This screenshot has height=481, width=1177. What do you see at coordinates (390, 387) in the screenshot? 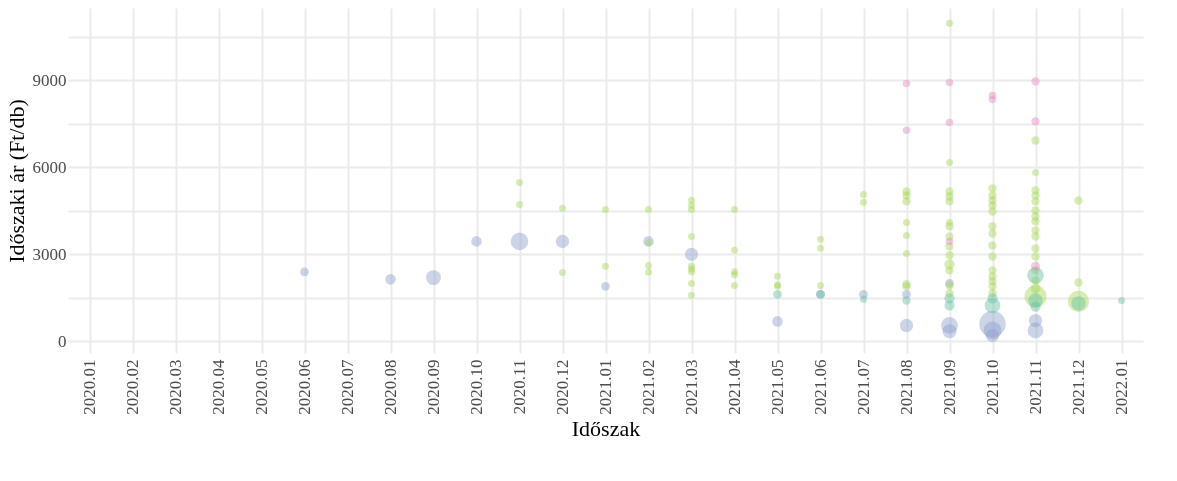
I see `x-tick-label: 2020.08` at bounding box center [390, 387].